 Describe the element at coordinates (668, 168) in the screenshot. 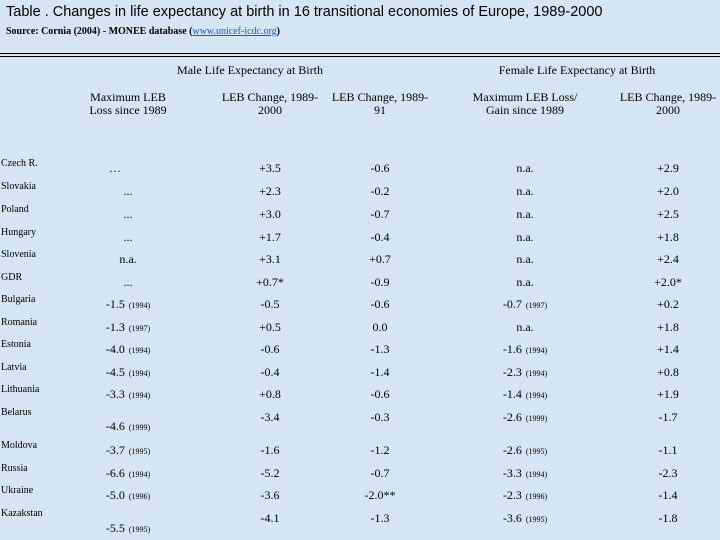

I see `cell: +2.9` at that location.